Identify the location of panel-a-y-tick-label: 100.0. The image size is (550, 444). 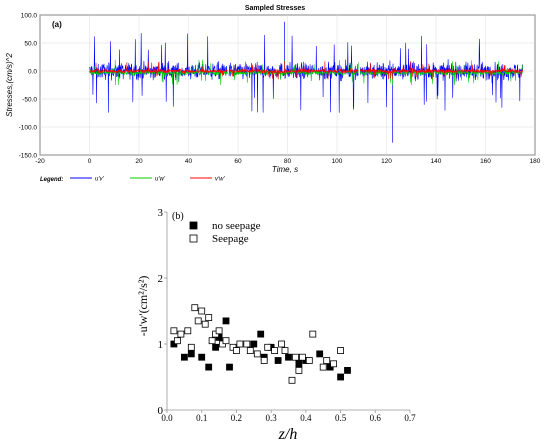
(29, 16).